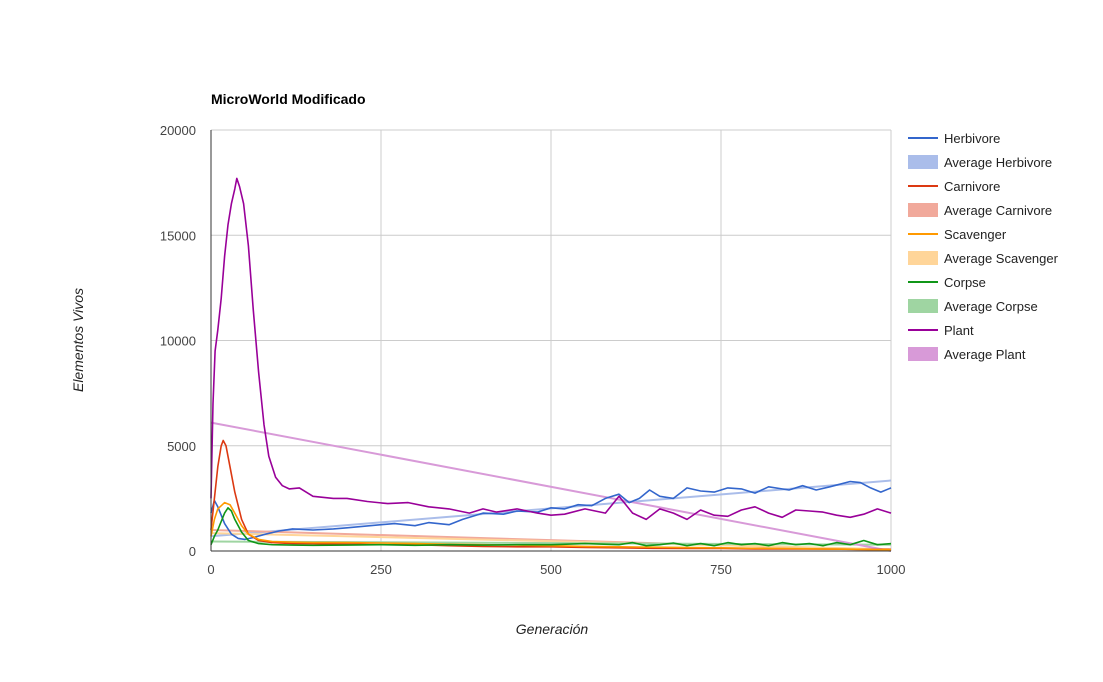  I want to click on series-line-scavenger, so click(551, 526).